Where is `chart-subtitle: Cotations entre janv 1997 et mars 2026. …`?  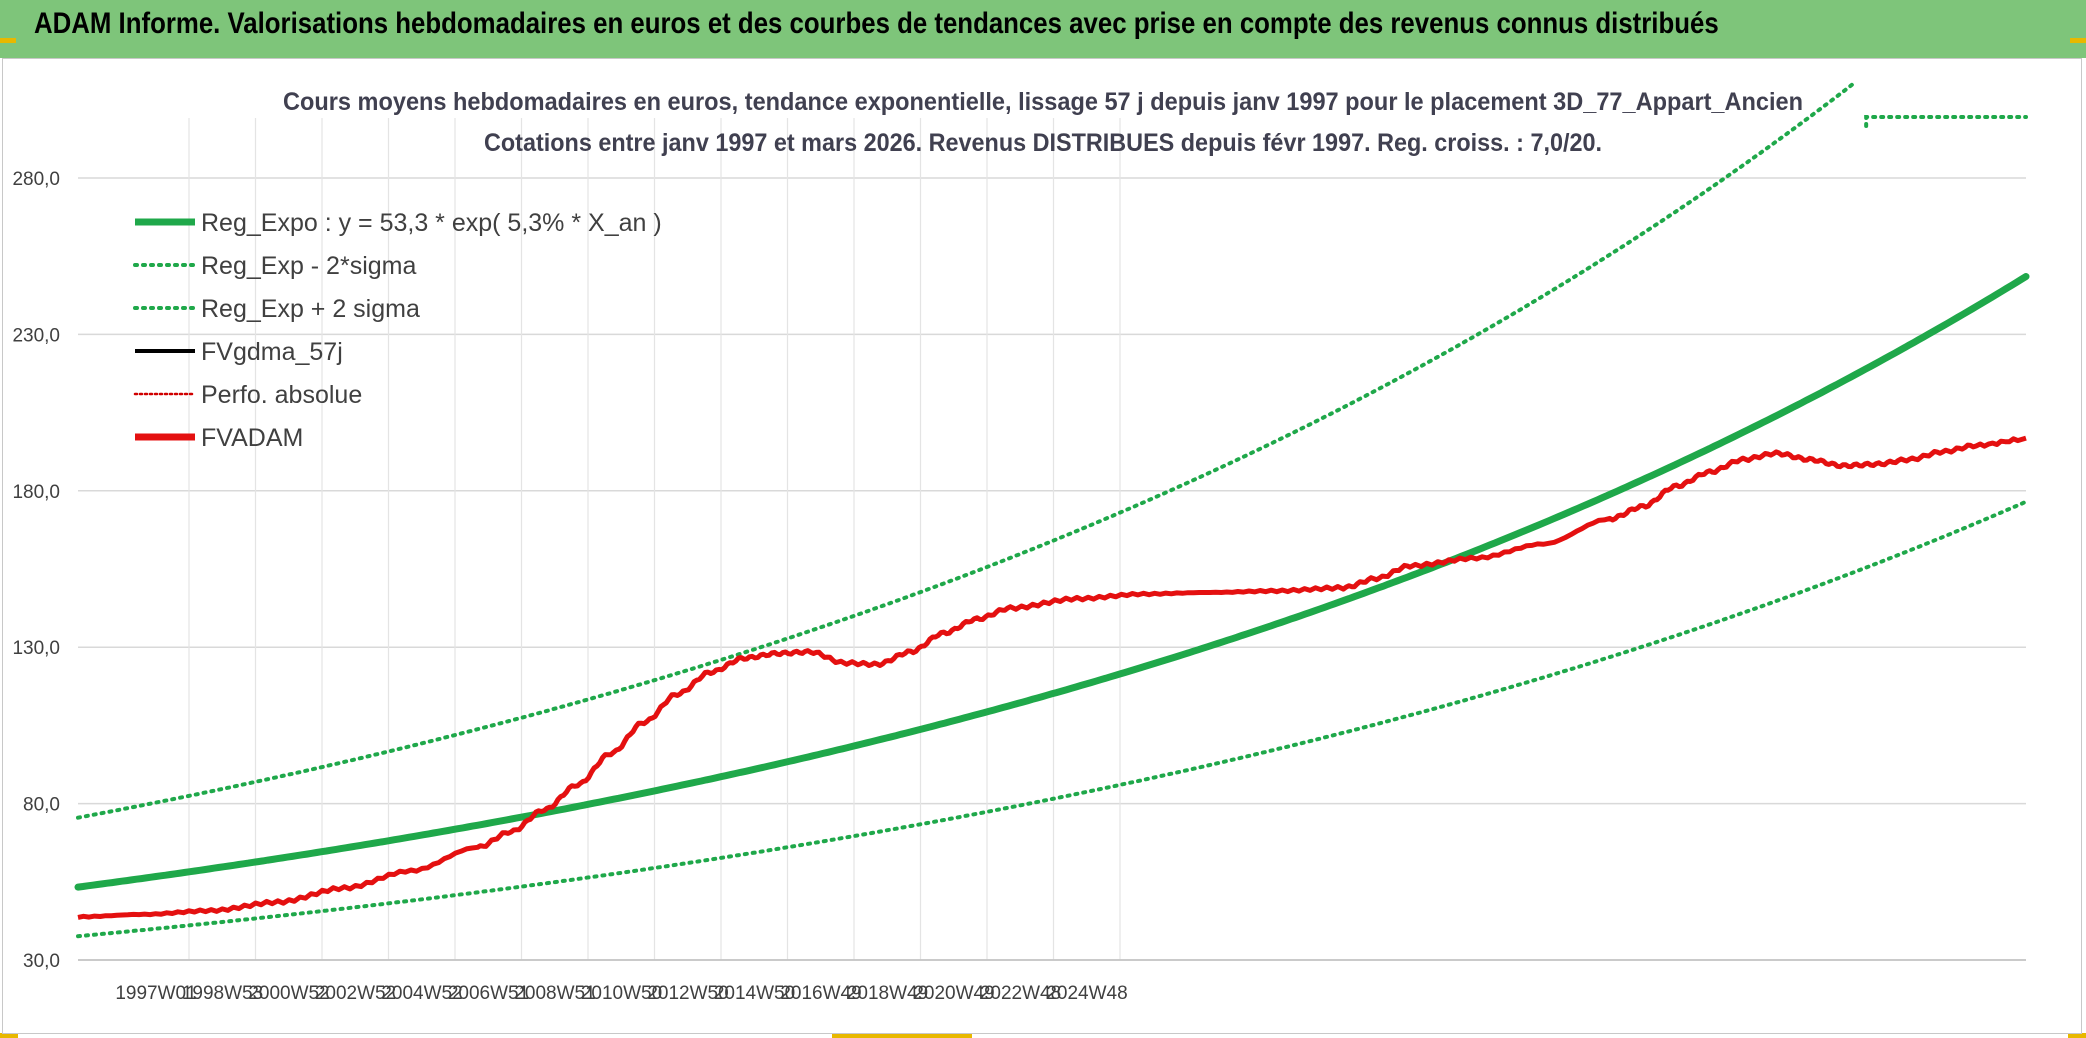 chart-subtitle: Cotations entre janv 1997 et mars 2026. … is located at coordinates (1043, 143).